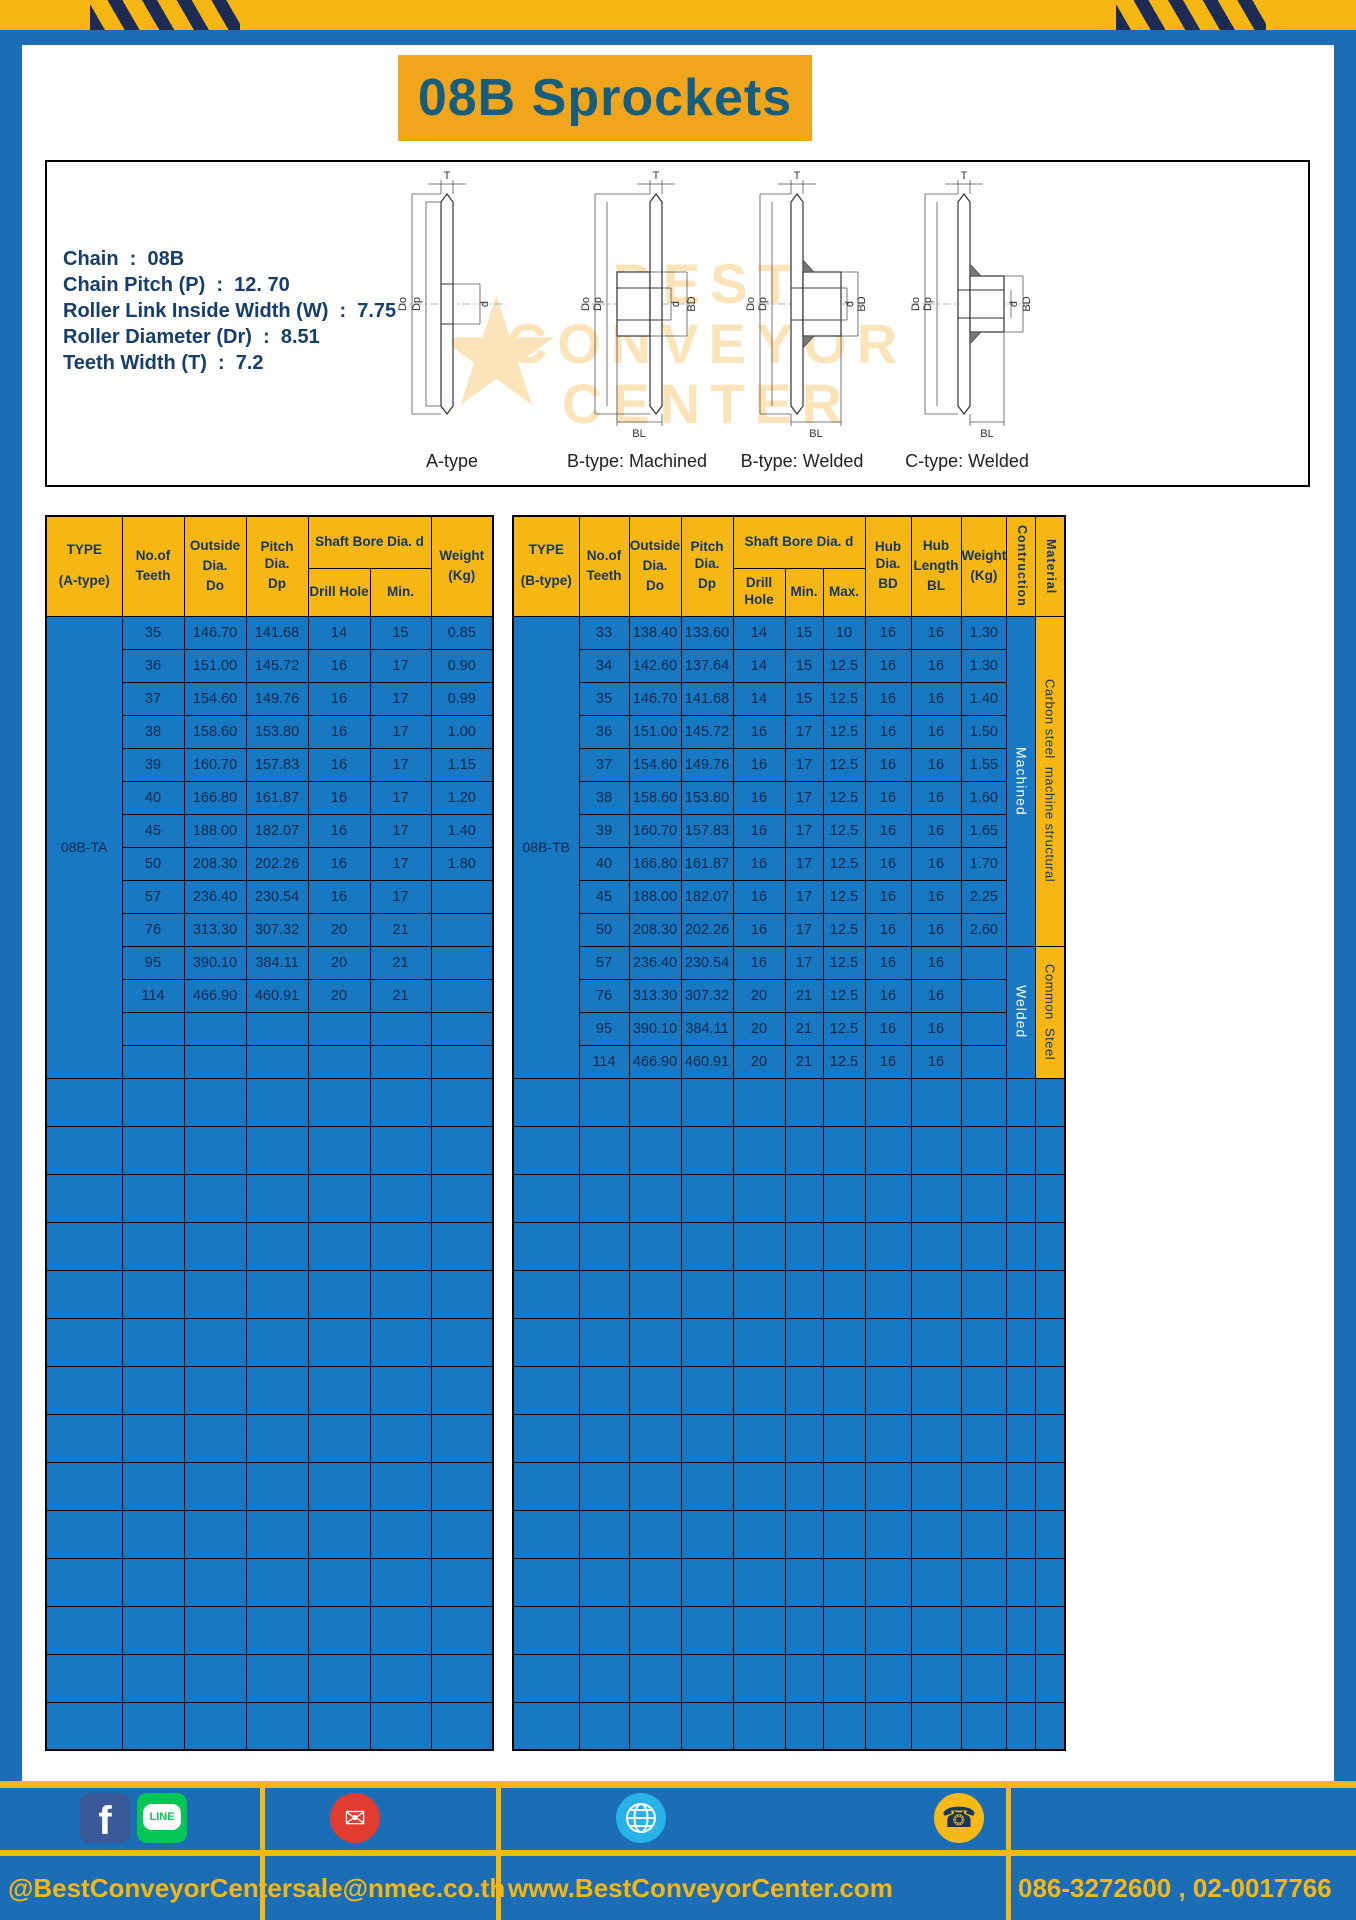  Describe the element at coordinates (191, 337) in the screenshot. I see `spec-line: Roller Diameter (Dr) : 8.51` at that location.